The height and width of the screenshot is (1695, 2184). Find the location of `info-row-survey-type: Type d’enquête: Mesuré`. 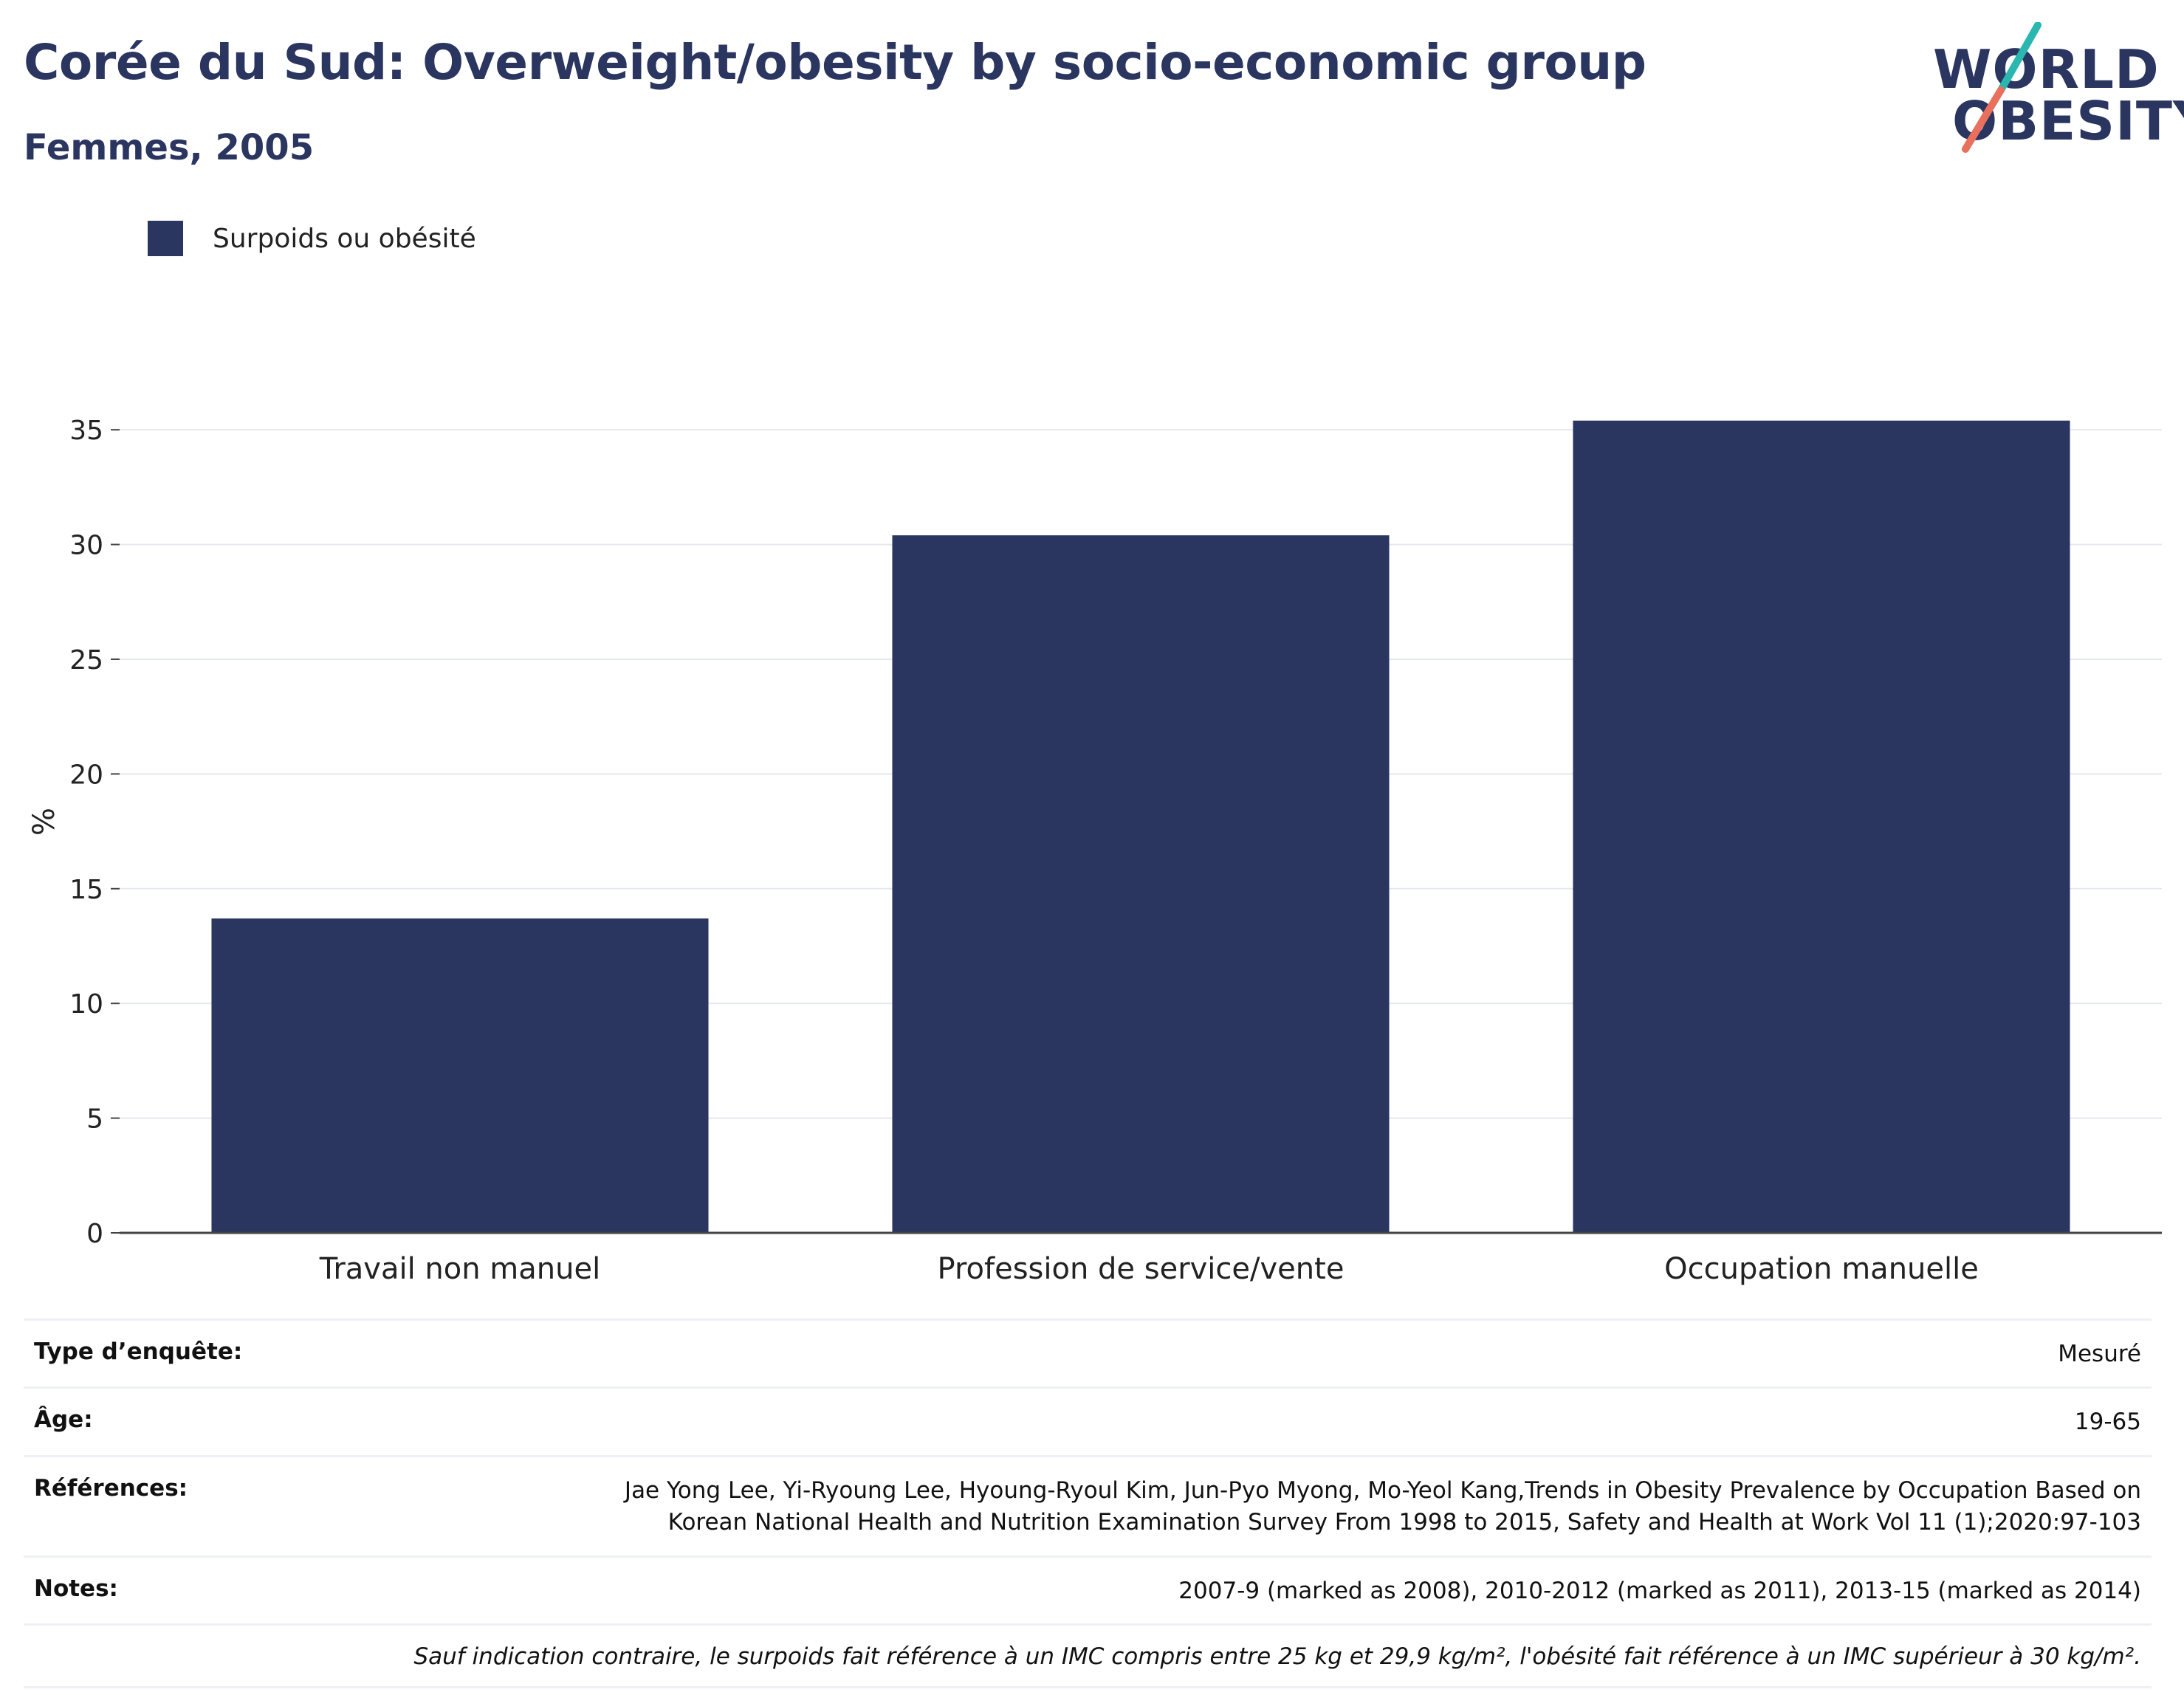

info-row-survey-type: Type d’enquête: Mesuré is located at coordinates (1088, 1352).